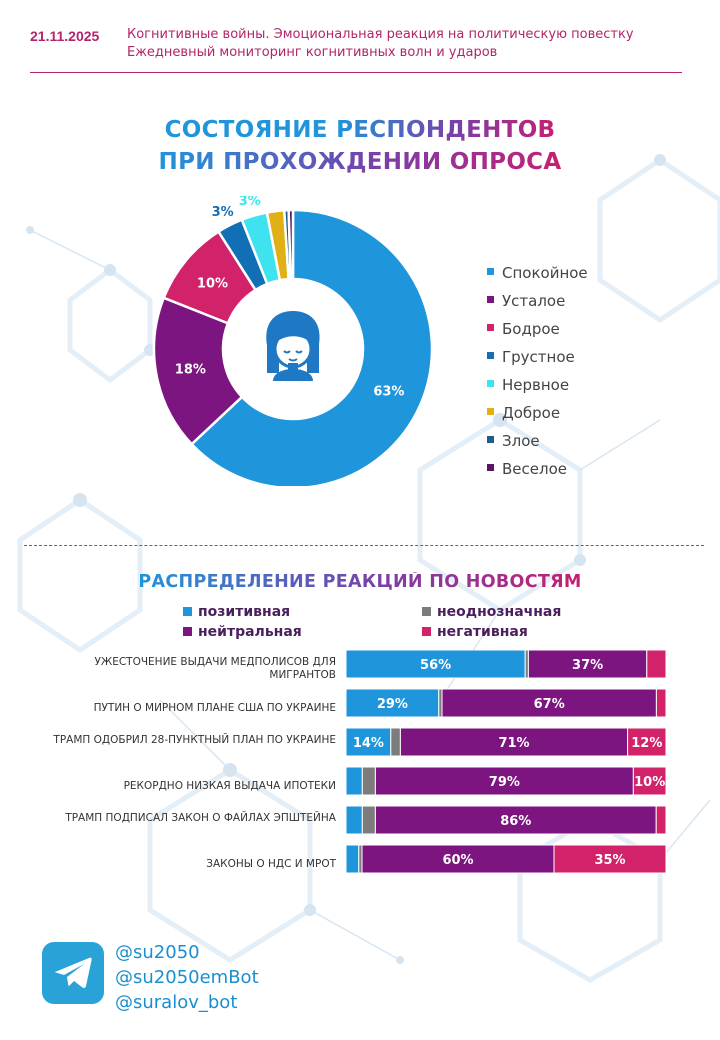  I want to click on legend-label: неоднозначная, so click(499, 612).